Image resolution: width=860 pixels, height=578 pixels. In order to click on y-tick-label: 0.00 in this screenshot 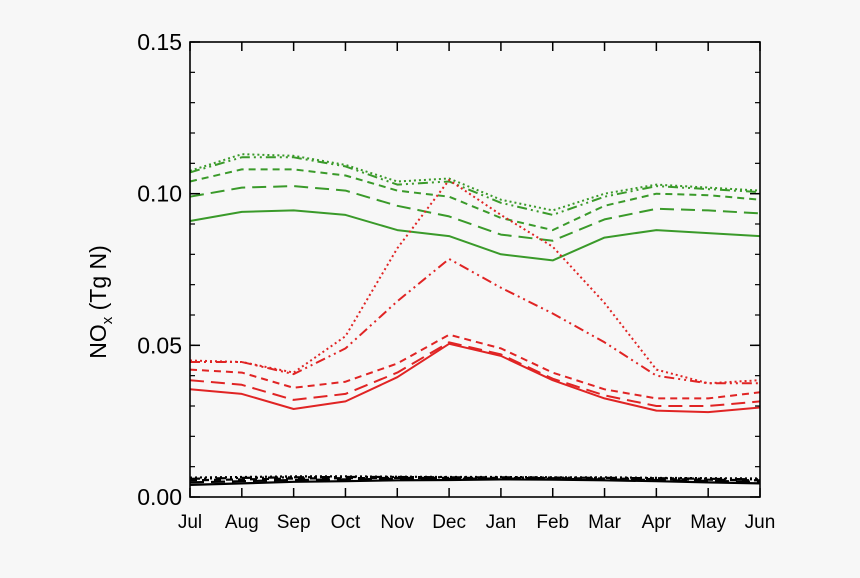, I will do `click(159, 497)`.